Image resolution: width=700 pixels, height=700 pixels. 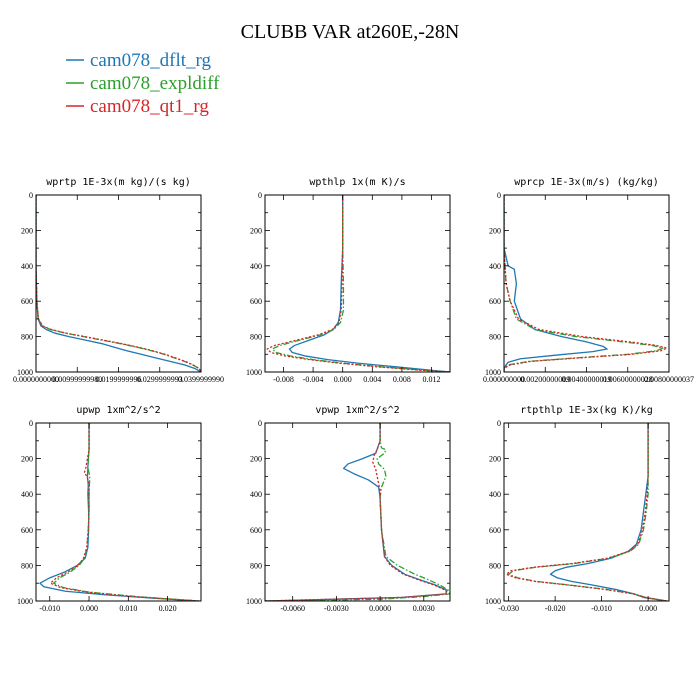 What do you see at coordinates (313, 379) in the screenshot?
I see `x-tick-label: -0.004` at bounding box center [313, 379].